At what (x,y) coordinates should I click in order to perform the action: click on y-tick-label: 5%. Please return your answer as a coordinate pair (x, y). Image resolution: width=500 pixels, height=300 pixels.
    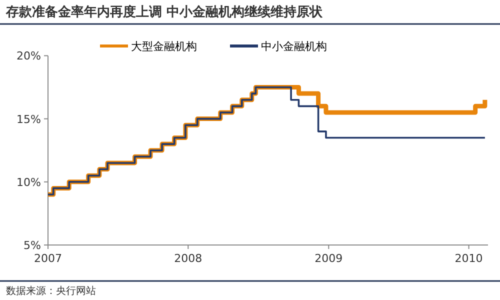
    Looking at the image, I should click on (32, 245).